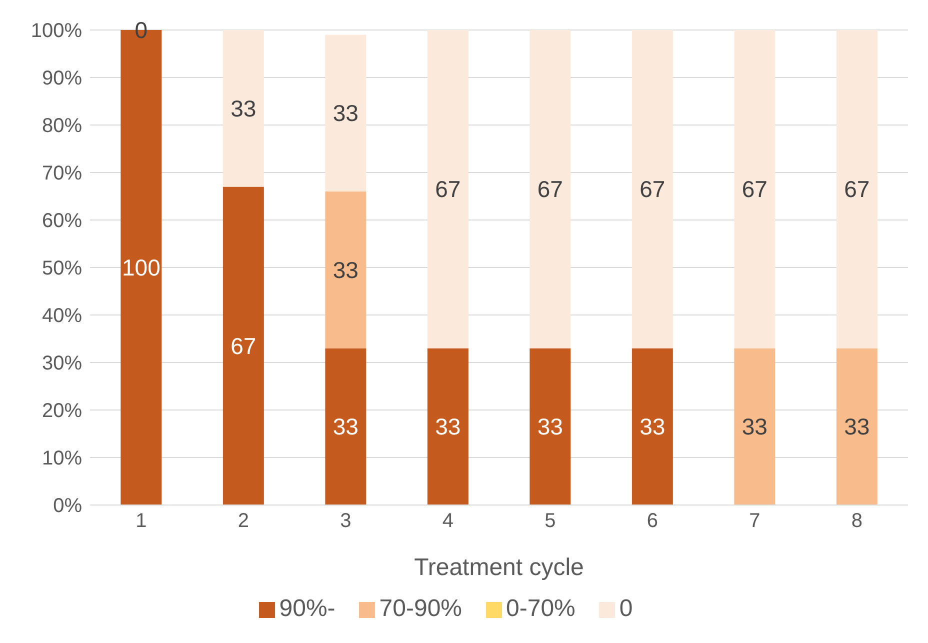 Image resolution: width=928 pixels, height=643 pixels. I want to click on y-tick-label: 60%, so click(62, 221).